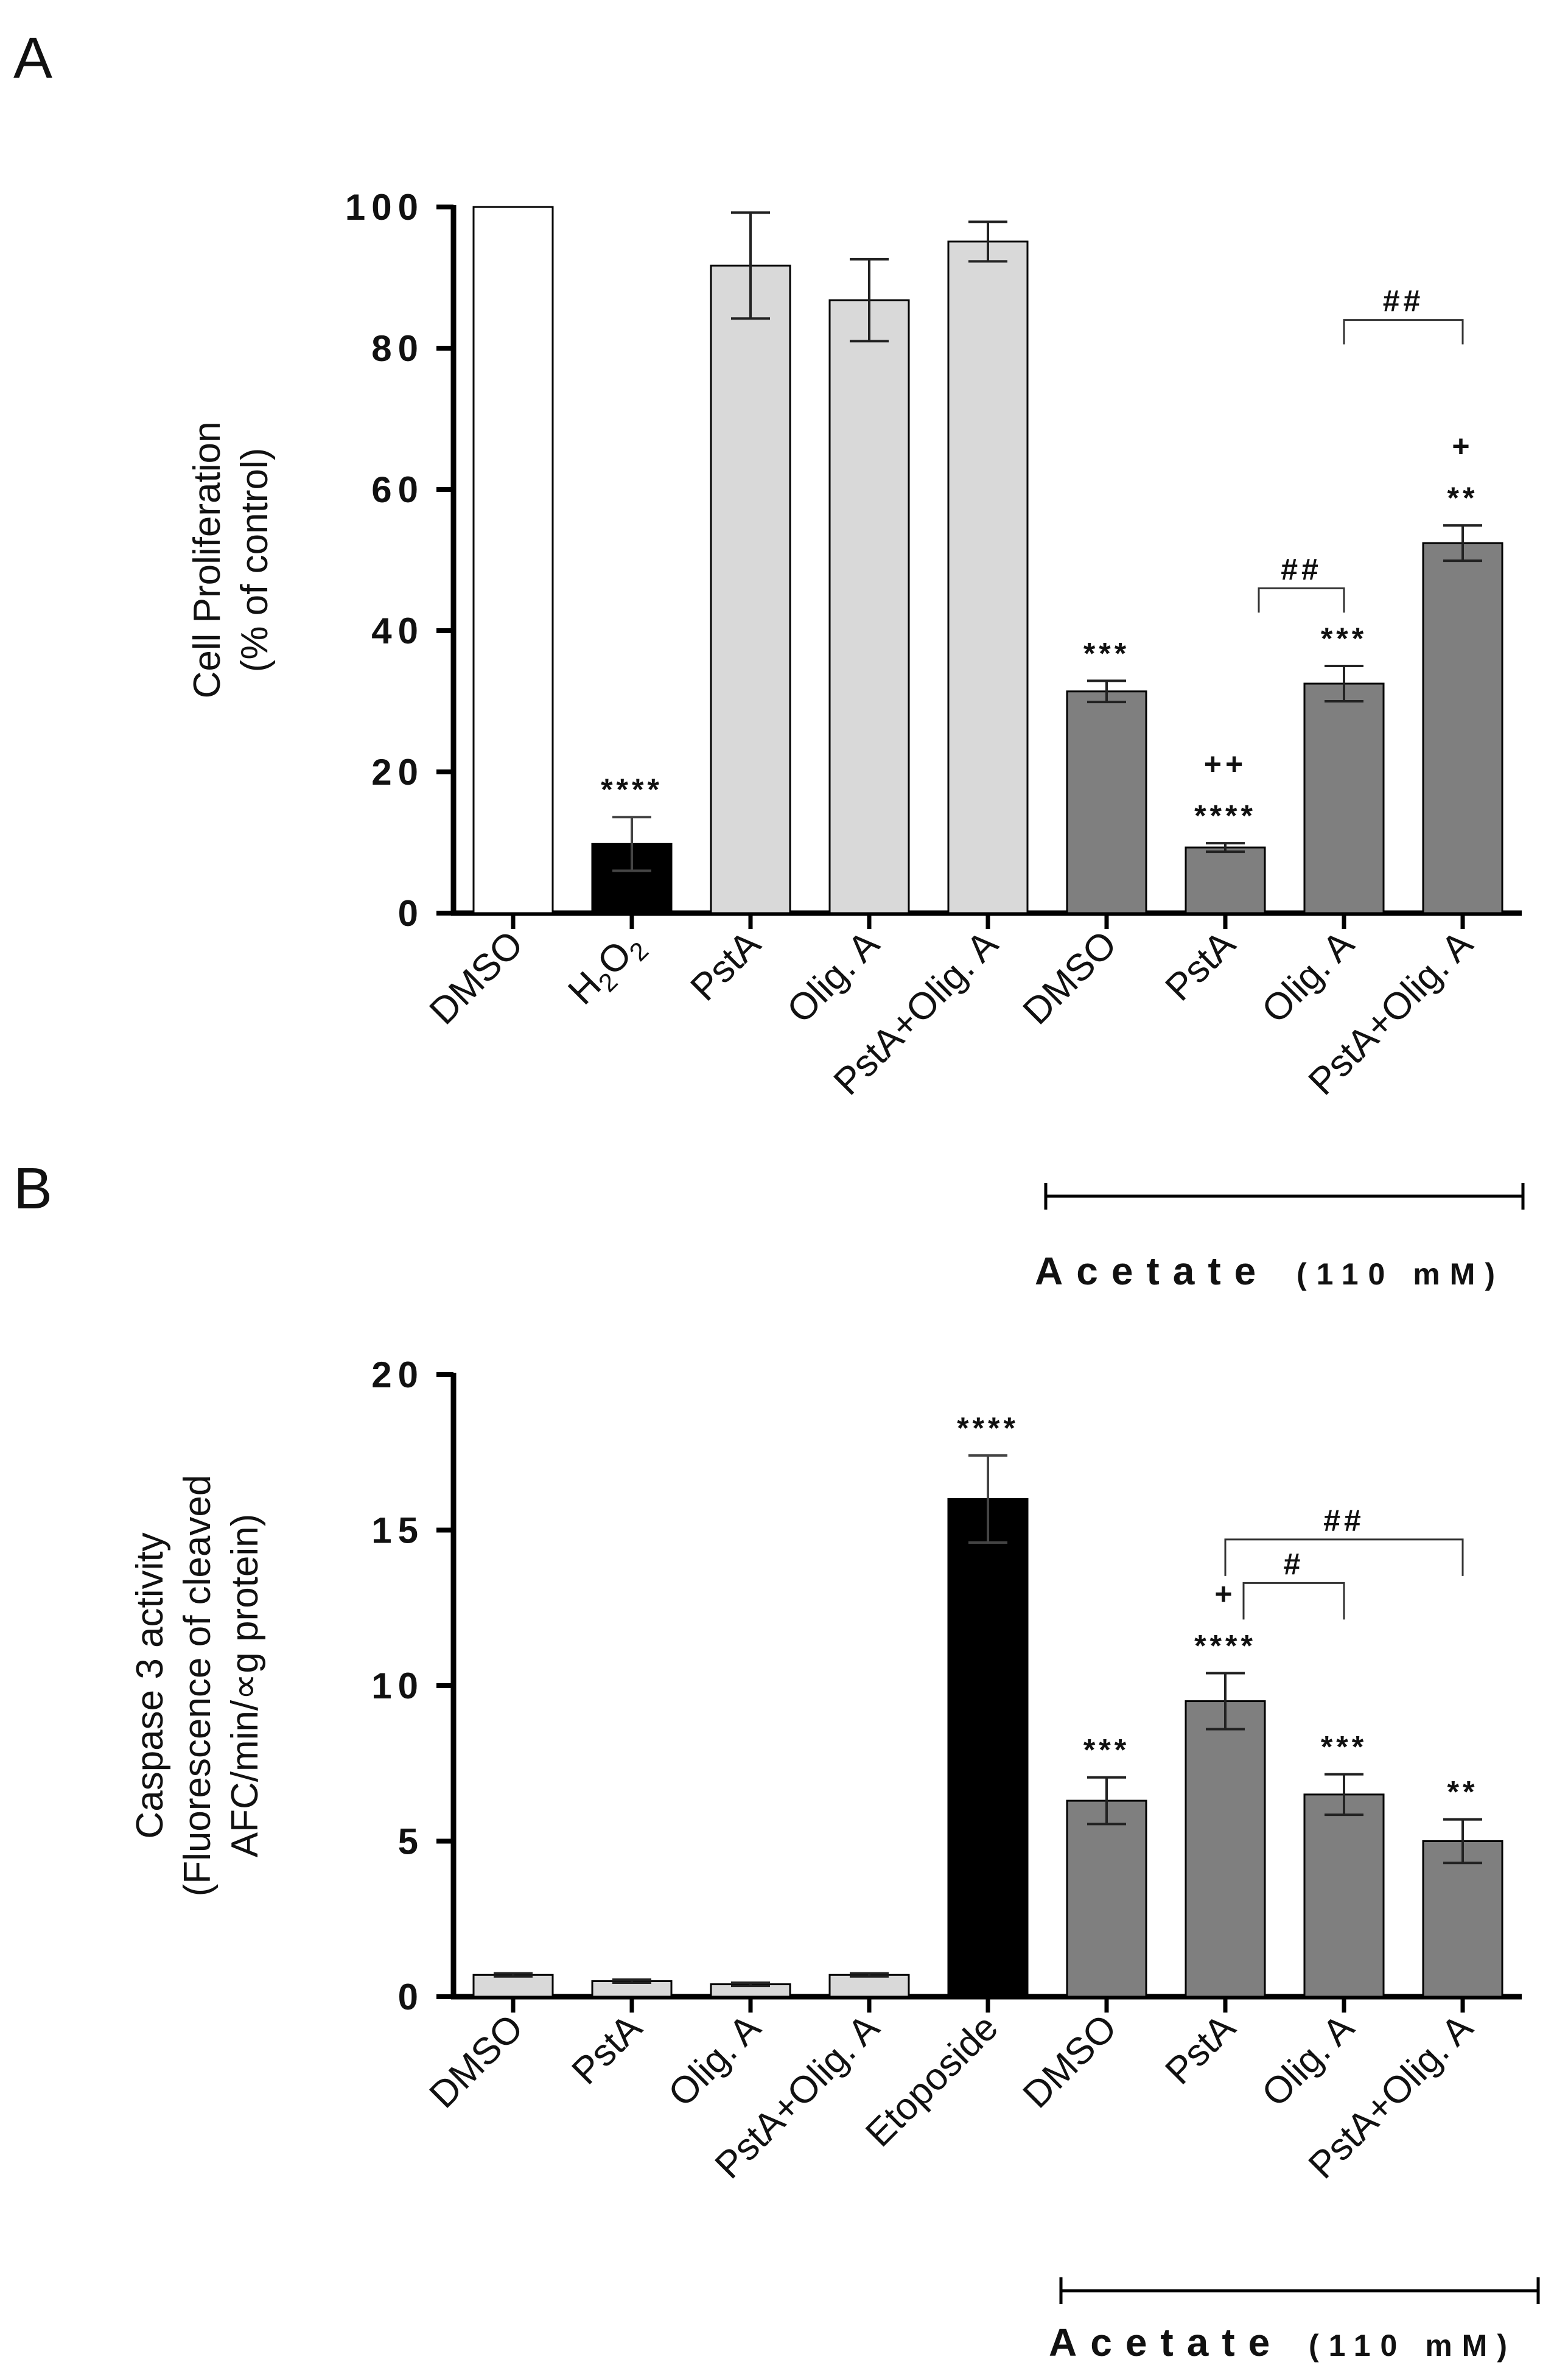 The height and width of the screenshot is (2379, 1568). I want to click on chart-b-y-axis-label-line: (Fluorescence of cleaved, so click(198, 1686).